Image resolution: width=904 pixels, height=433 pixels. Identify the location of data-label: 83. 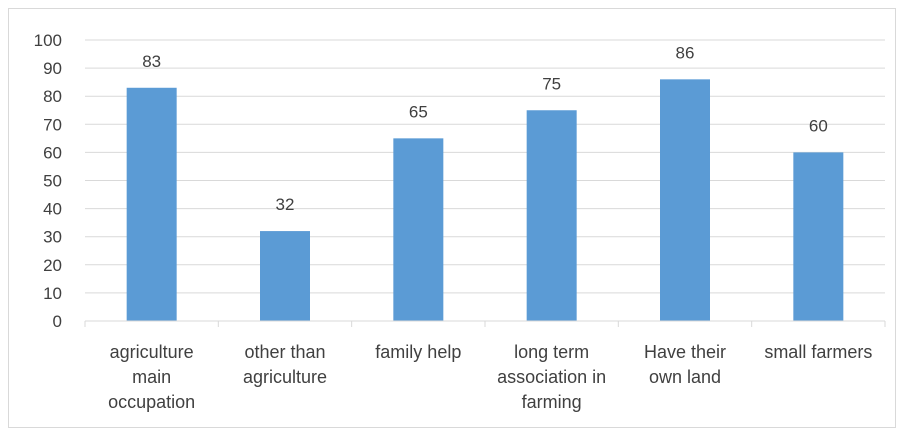
(151, 61).